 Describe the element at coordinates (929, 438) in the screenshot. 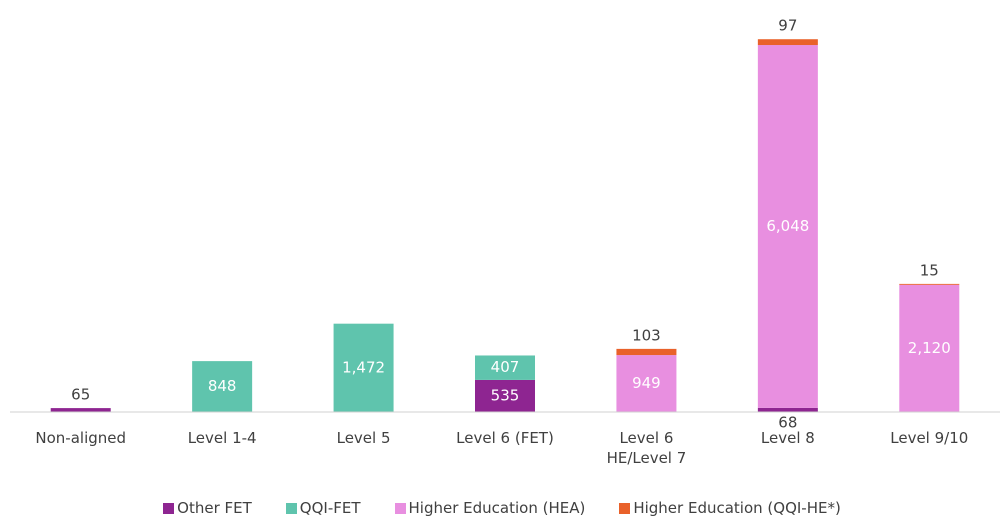

I see `x-tick-label: Level 9/10` at that location.